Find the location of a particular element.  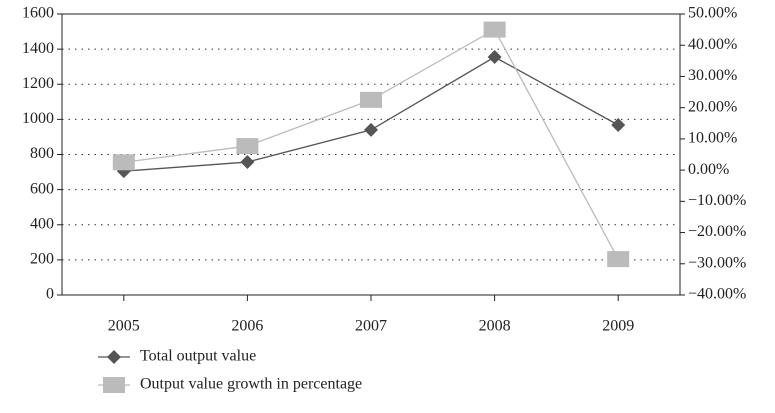

y-tick-label: 400 is located at coordinates (42, 223).